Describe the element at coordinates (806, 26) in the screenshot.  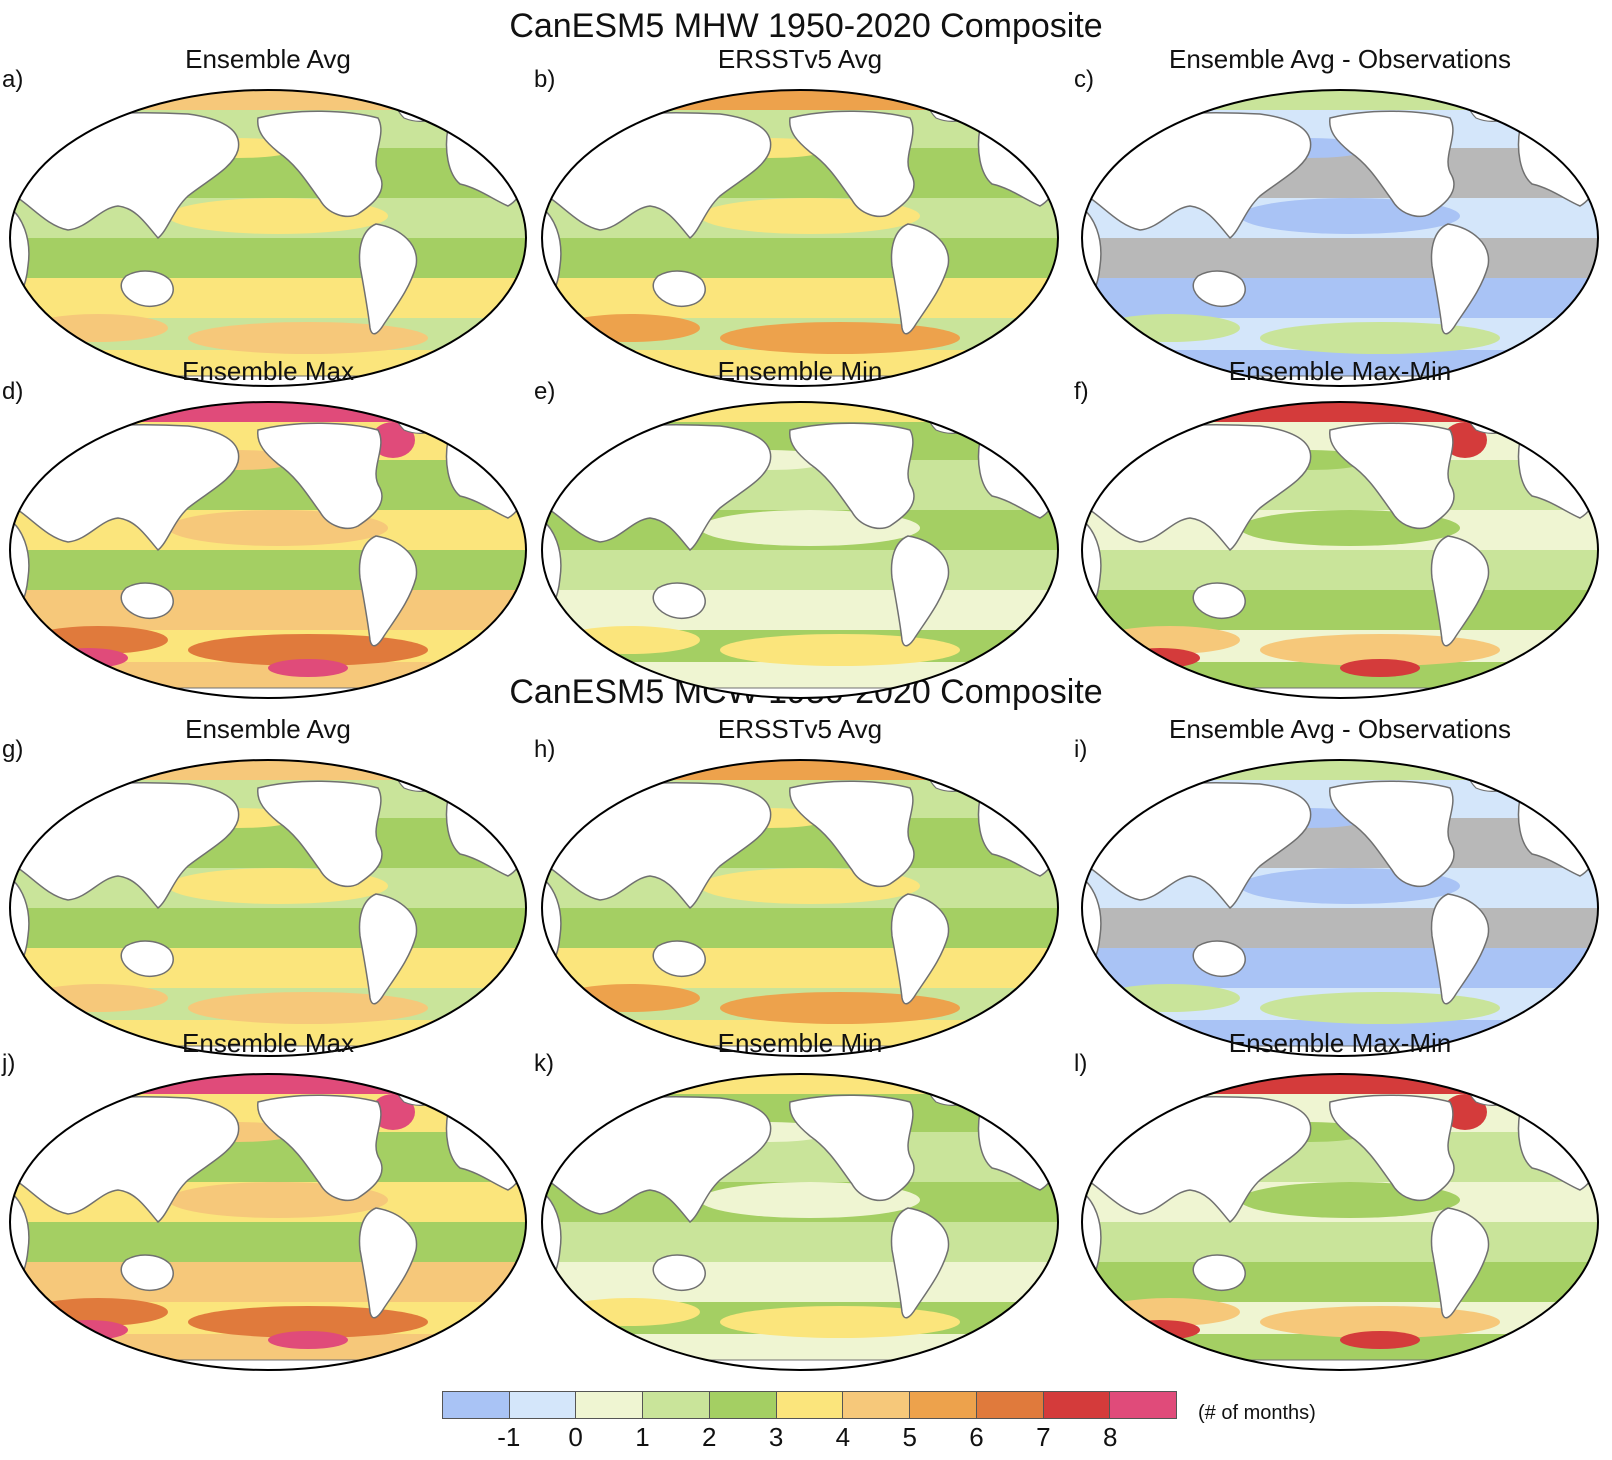
I see `section-title-mhw: CanESM5 MHW 1950-2020 Composite` at that location.